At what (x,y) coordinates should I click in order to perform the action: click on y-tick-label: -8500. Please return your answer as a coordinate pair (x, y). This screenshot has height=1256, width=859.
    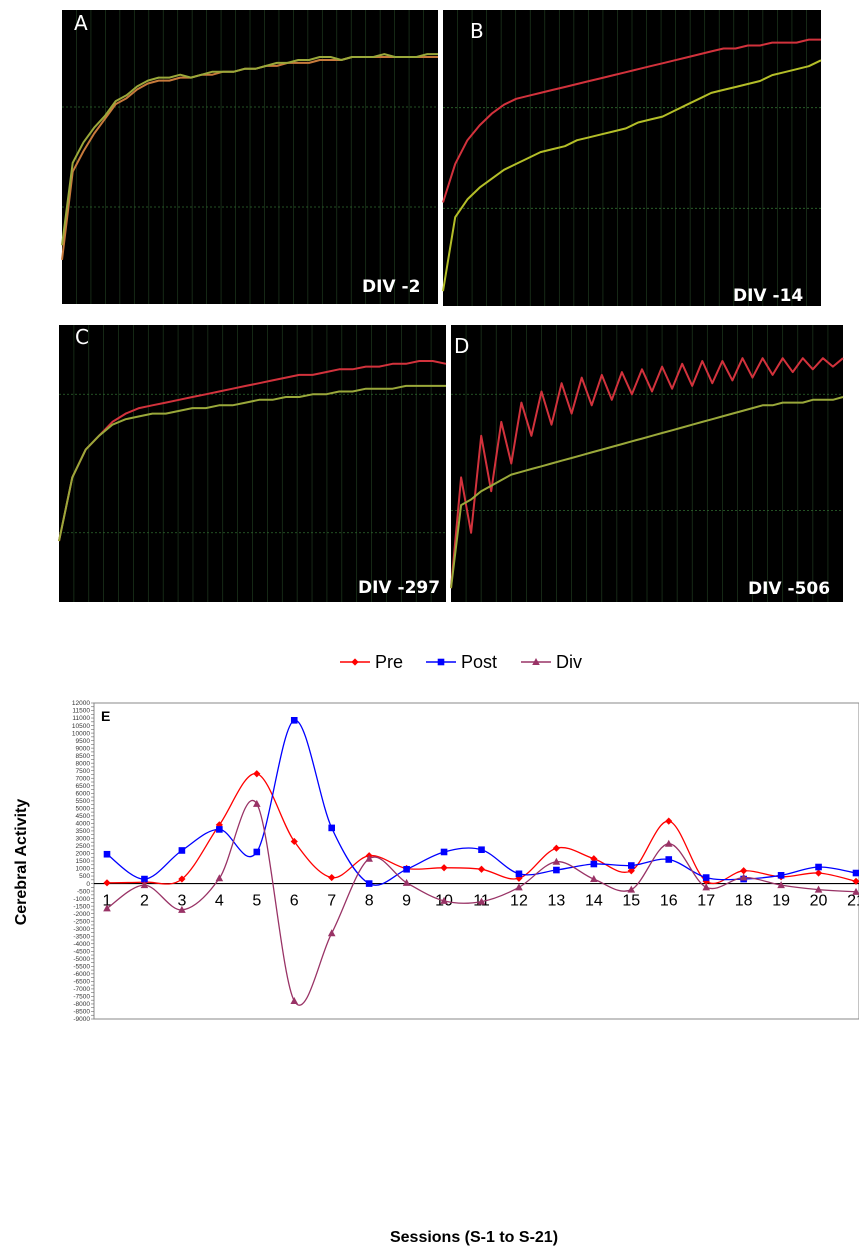
    Looking at the image, I should click on (81, 1012).